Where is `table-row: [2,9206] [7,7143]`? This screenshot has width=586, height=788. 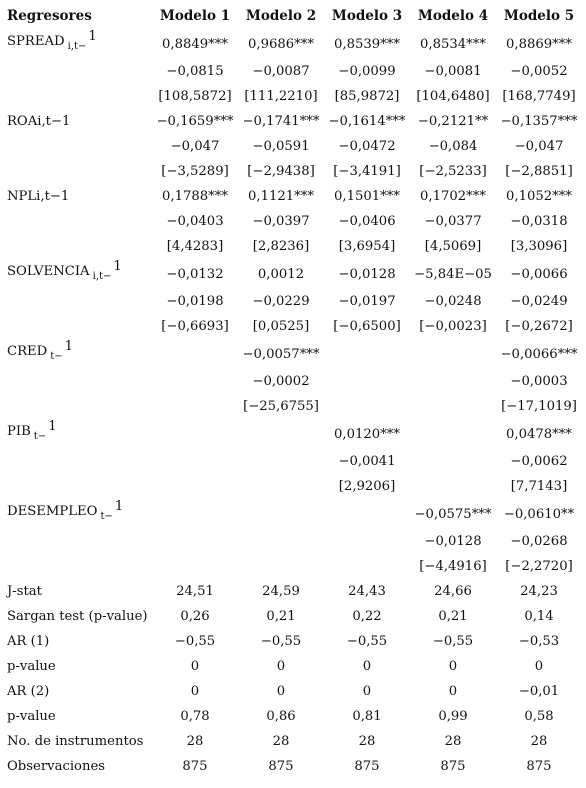 table-row: [2,9206] [7,7143] is located at coordinates (291, 486).